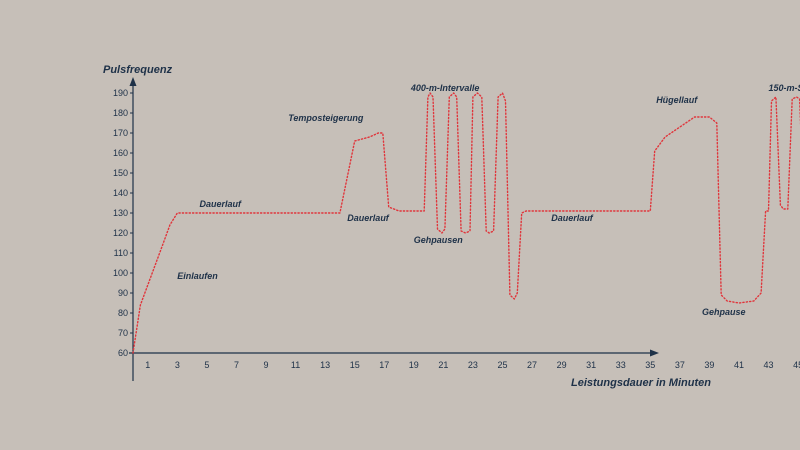  Describe the element at coordinates (123, 333) in the screenshot. I see `y-tick-label: 70` at that location.